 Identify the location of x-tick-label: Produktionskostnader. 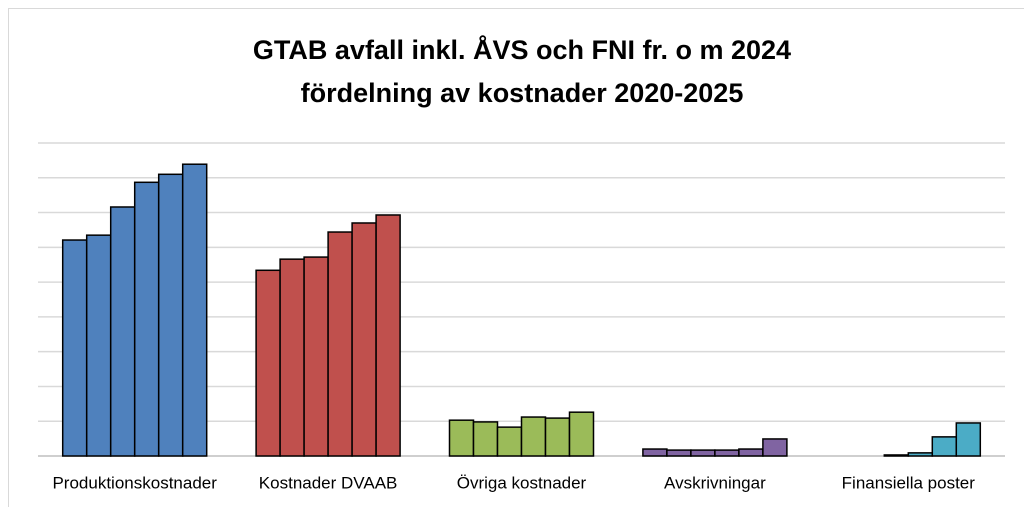
(134, 482).